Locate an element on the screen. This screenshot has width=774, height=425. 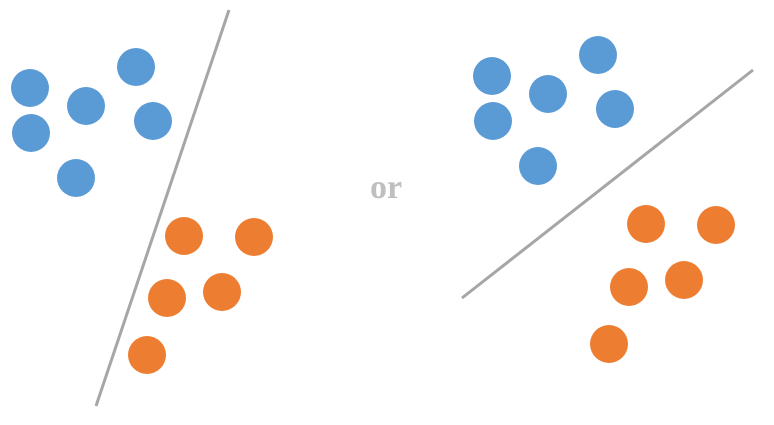
left-class-a-points is located at coordinates (91, 122).